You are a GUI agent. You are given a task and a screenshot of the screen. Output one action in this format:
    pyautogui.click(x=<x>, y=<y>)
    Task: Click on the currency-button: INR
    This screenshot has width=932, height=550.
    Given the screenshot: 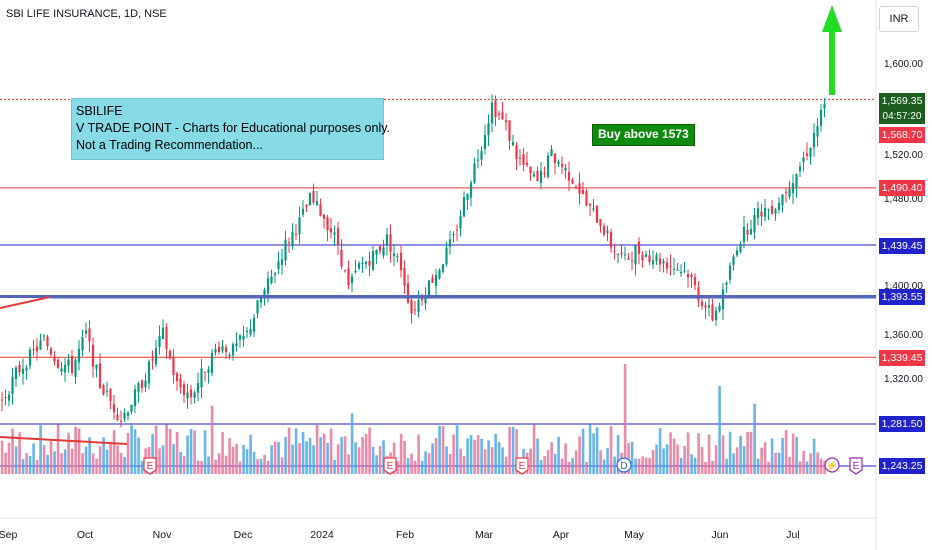 What is the action you would take?
    pyautogui.click(x=899, y=19)
    